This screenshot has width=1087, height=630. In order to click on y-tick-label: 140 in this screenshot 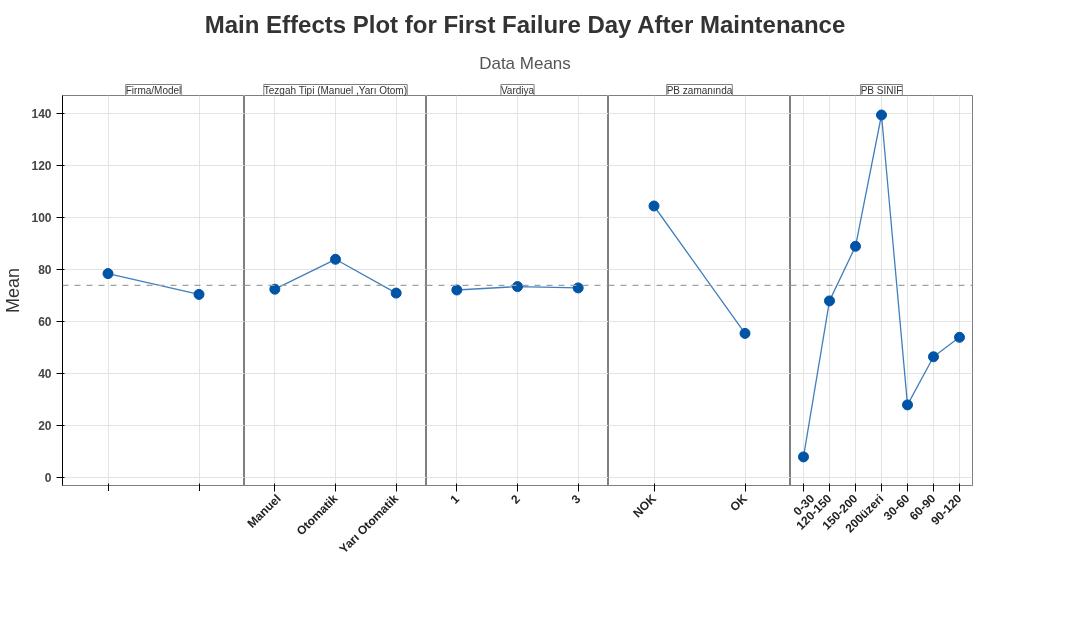, I will do `click(41, 113)`.